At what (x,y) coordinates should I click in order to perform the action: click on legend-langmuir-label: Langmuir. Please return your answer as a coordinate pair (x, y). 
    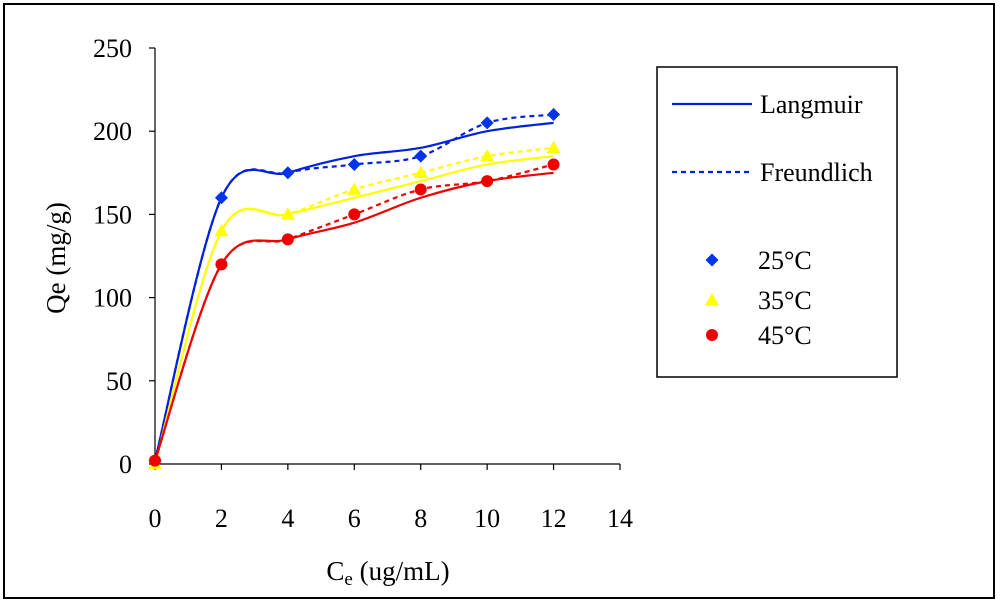
    Looking at the image, I should click on (811, 104).